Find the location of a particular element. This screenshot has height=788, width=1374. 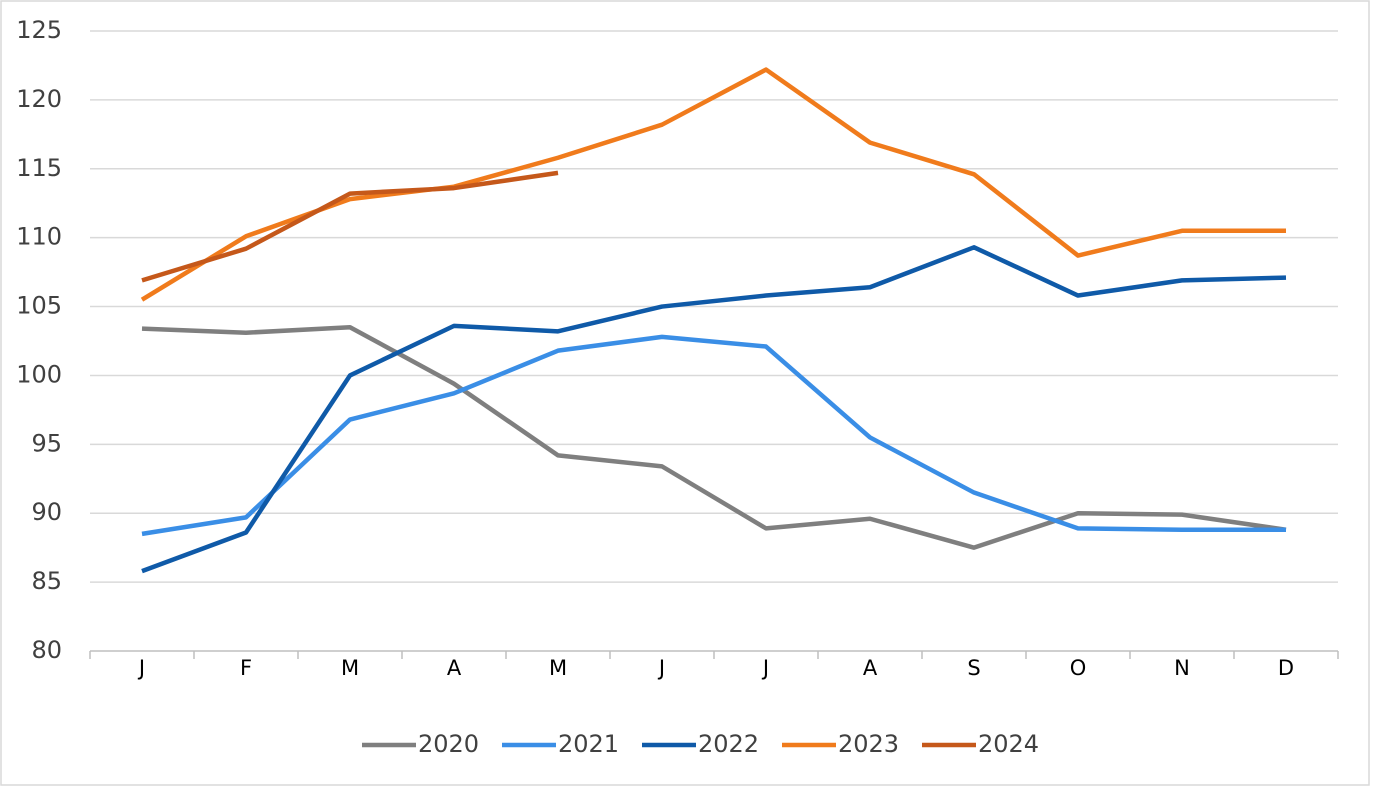

y-tick-label: 85 is located at coordinates (46, 581).